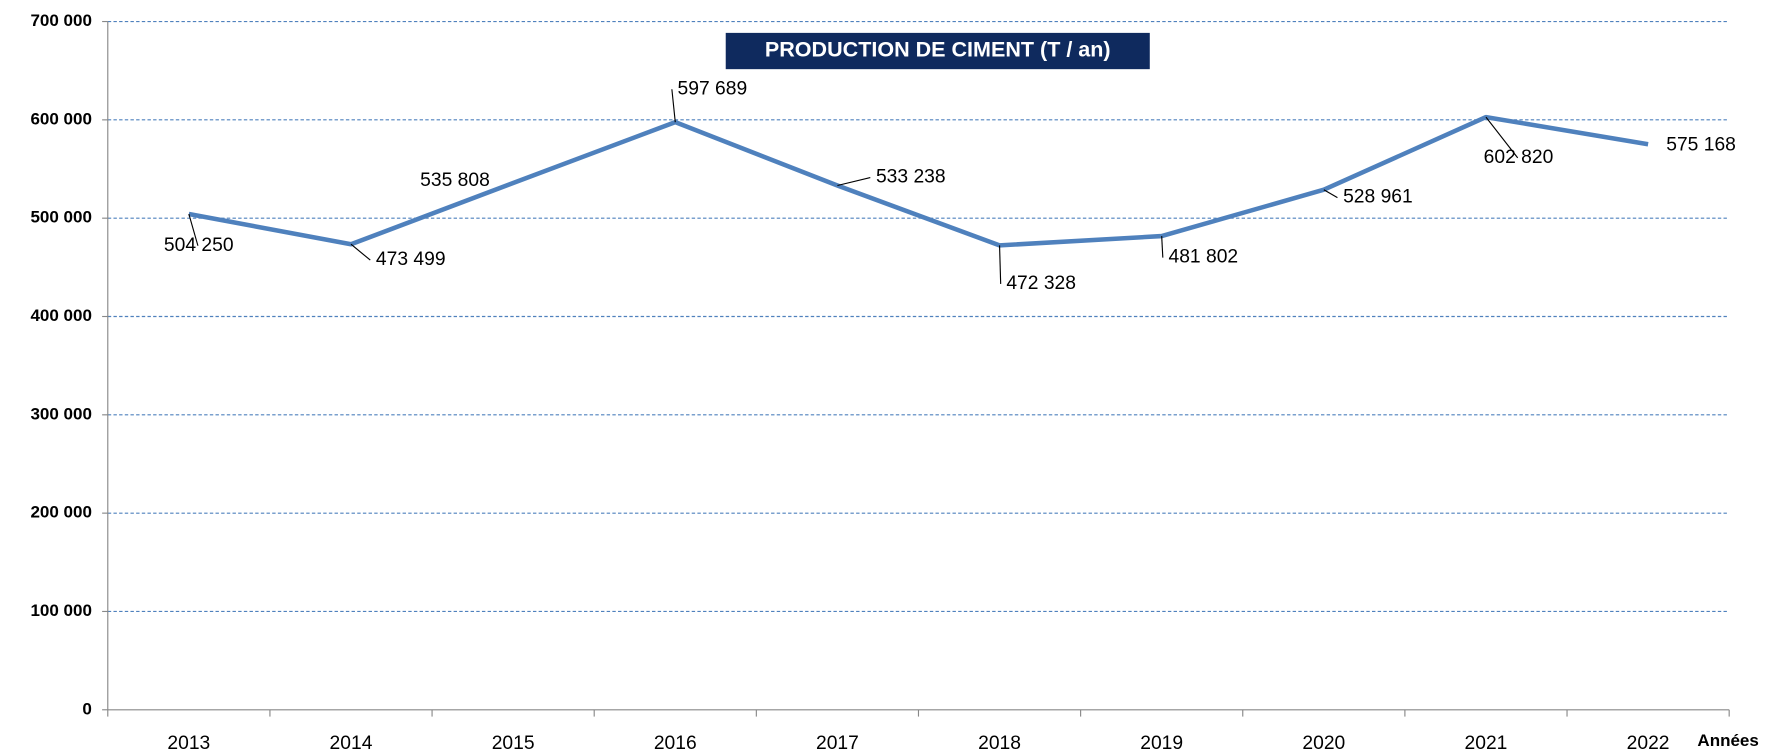 This screenshot has height=754, width=1778. I want to click on x-tick-label: 2014, so click(351, 743).